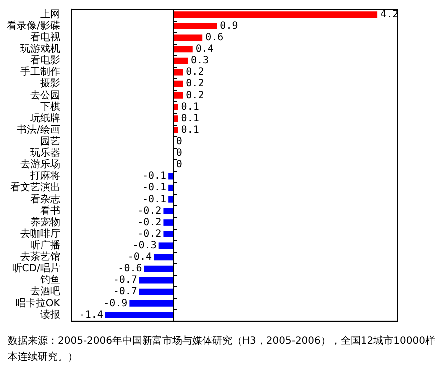 The height and width of the screenshot is (377, 447). I want to click on data-label: -0.3, so click(144, 246).